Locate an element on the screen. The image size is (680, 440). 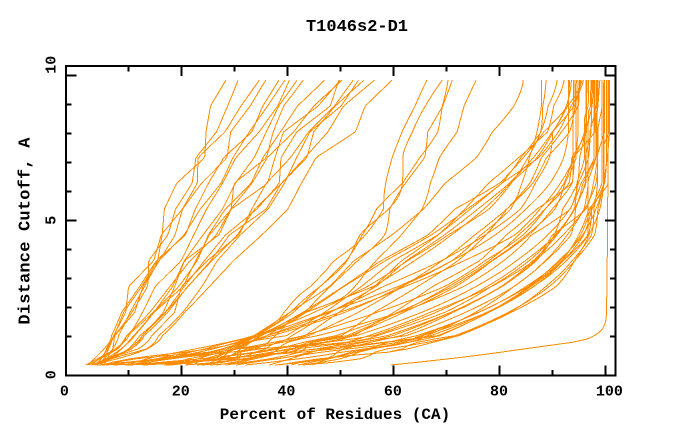
svg-text: 10 is located at coordinates (52, 65).